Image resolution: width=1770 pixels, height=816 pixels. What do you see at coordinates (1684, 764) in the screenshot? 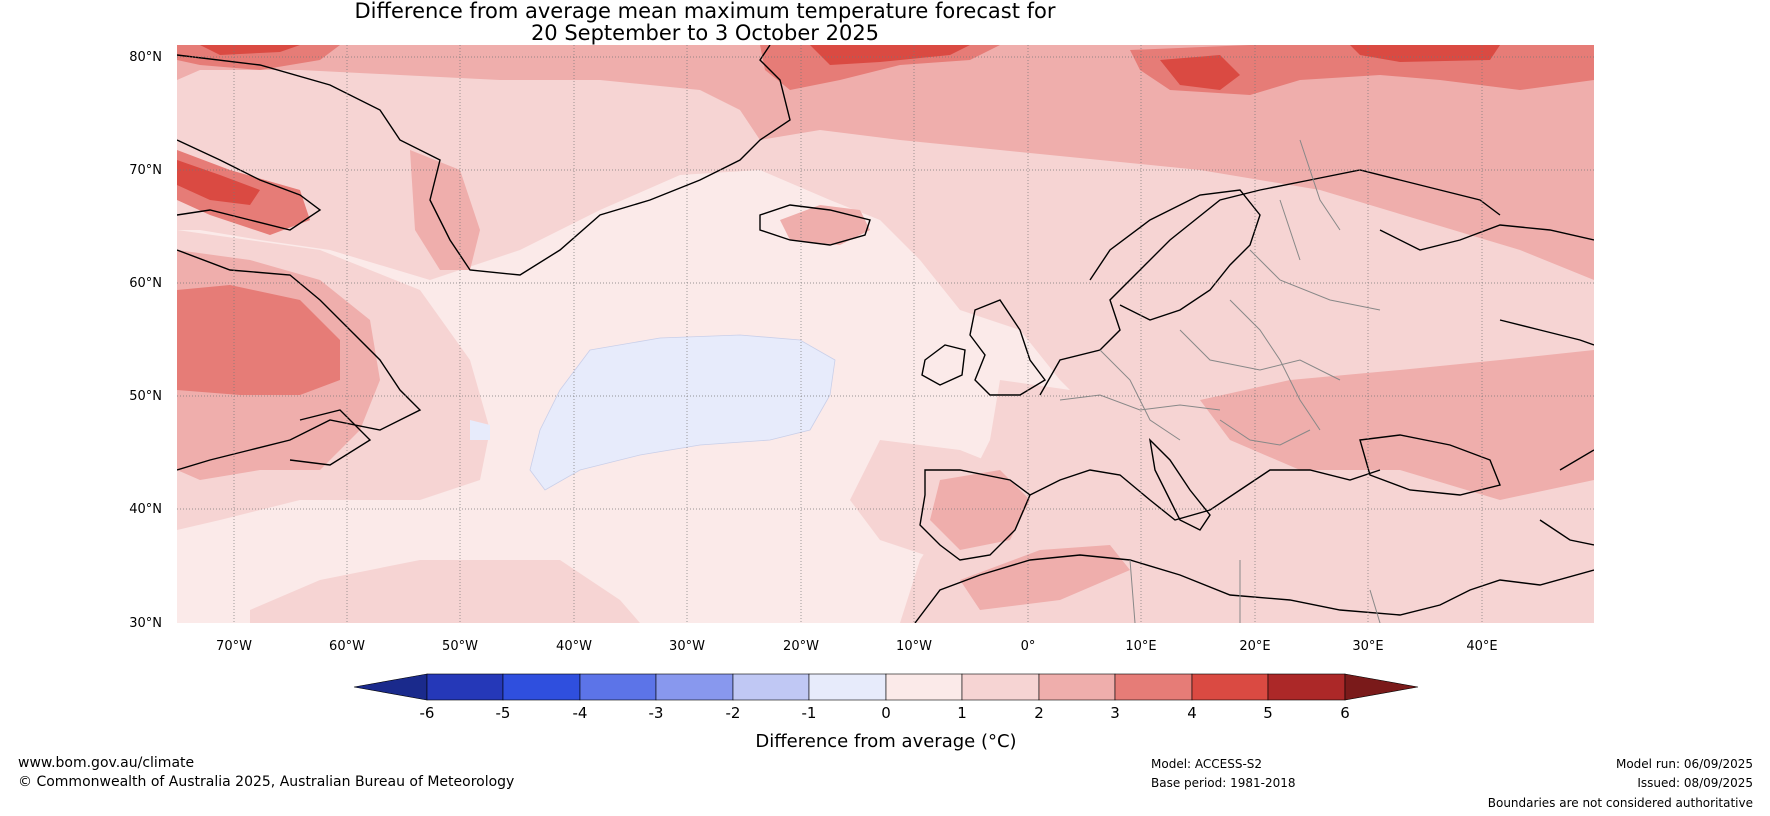
I see `footer-model-run: Model run: 06/09/2025` at bounding box center [1684, 764].